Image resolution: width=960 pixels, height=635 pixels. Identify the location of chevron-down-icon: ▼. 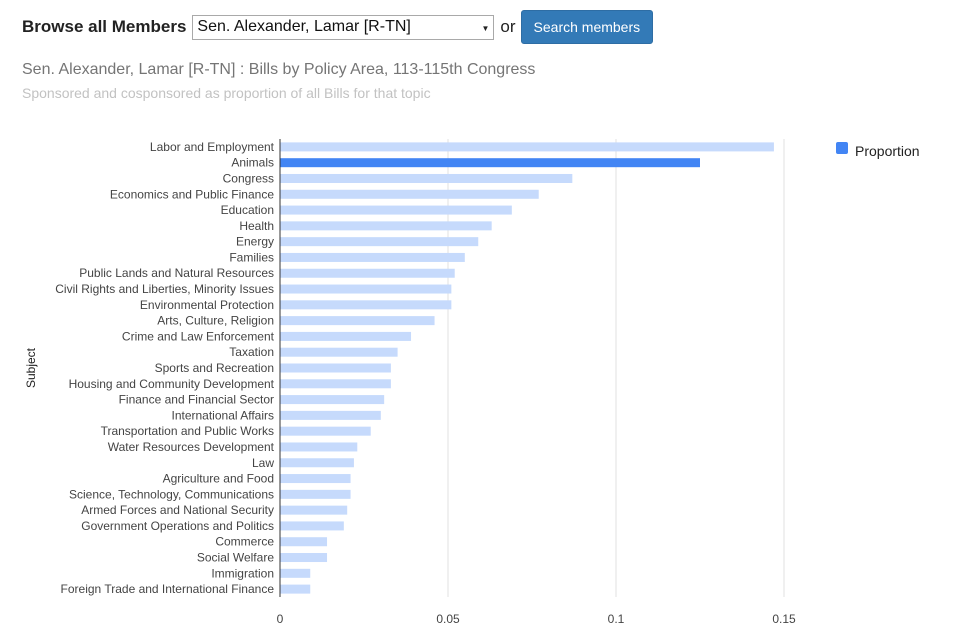
(485, 28).